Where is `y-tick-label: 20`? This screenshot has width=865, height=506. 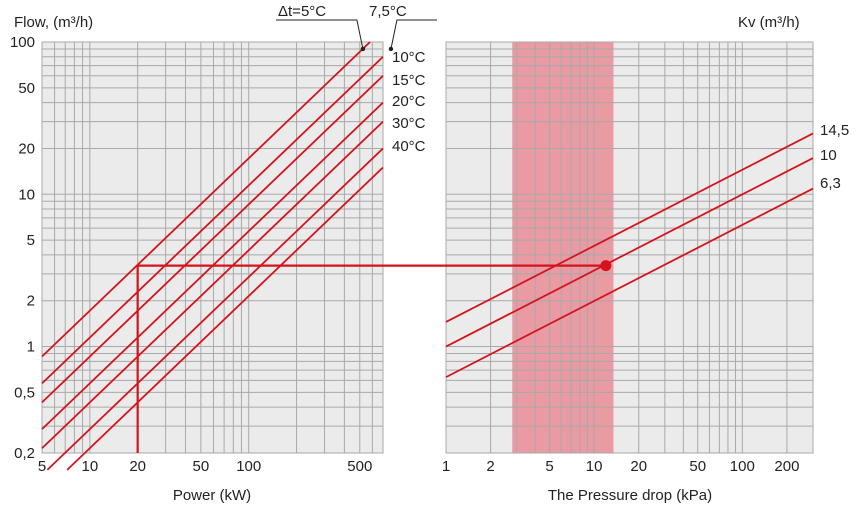 y-tick-label: 20 is located at coordinates (26, 148).